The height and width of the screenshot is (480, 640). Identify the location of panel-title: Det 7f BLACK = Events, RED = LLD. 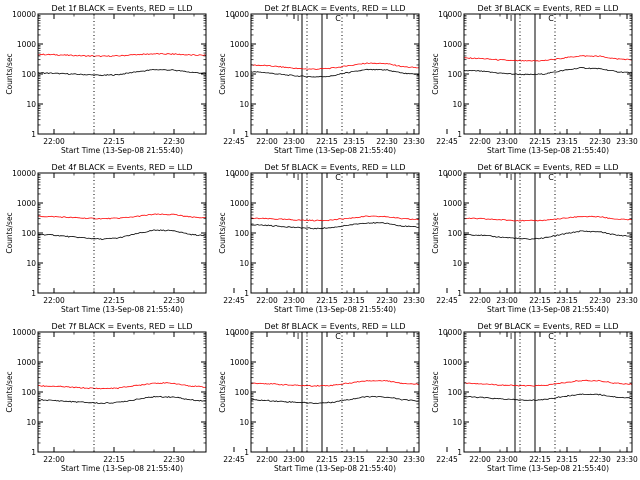
(121, 326).